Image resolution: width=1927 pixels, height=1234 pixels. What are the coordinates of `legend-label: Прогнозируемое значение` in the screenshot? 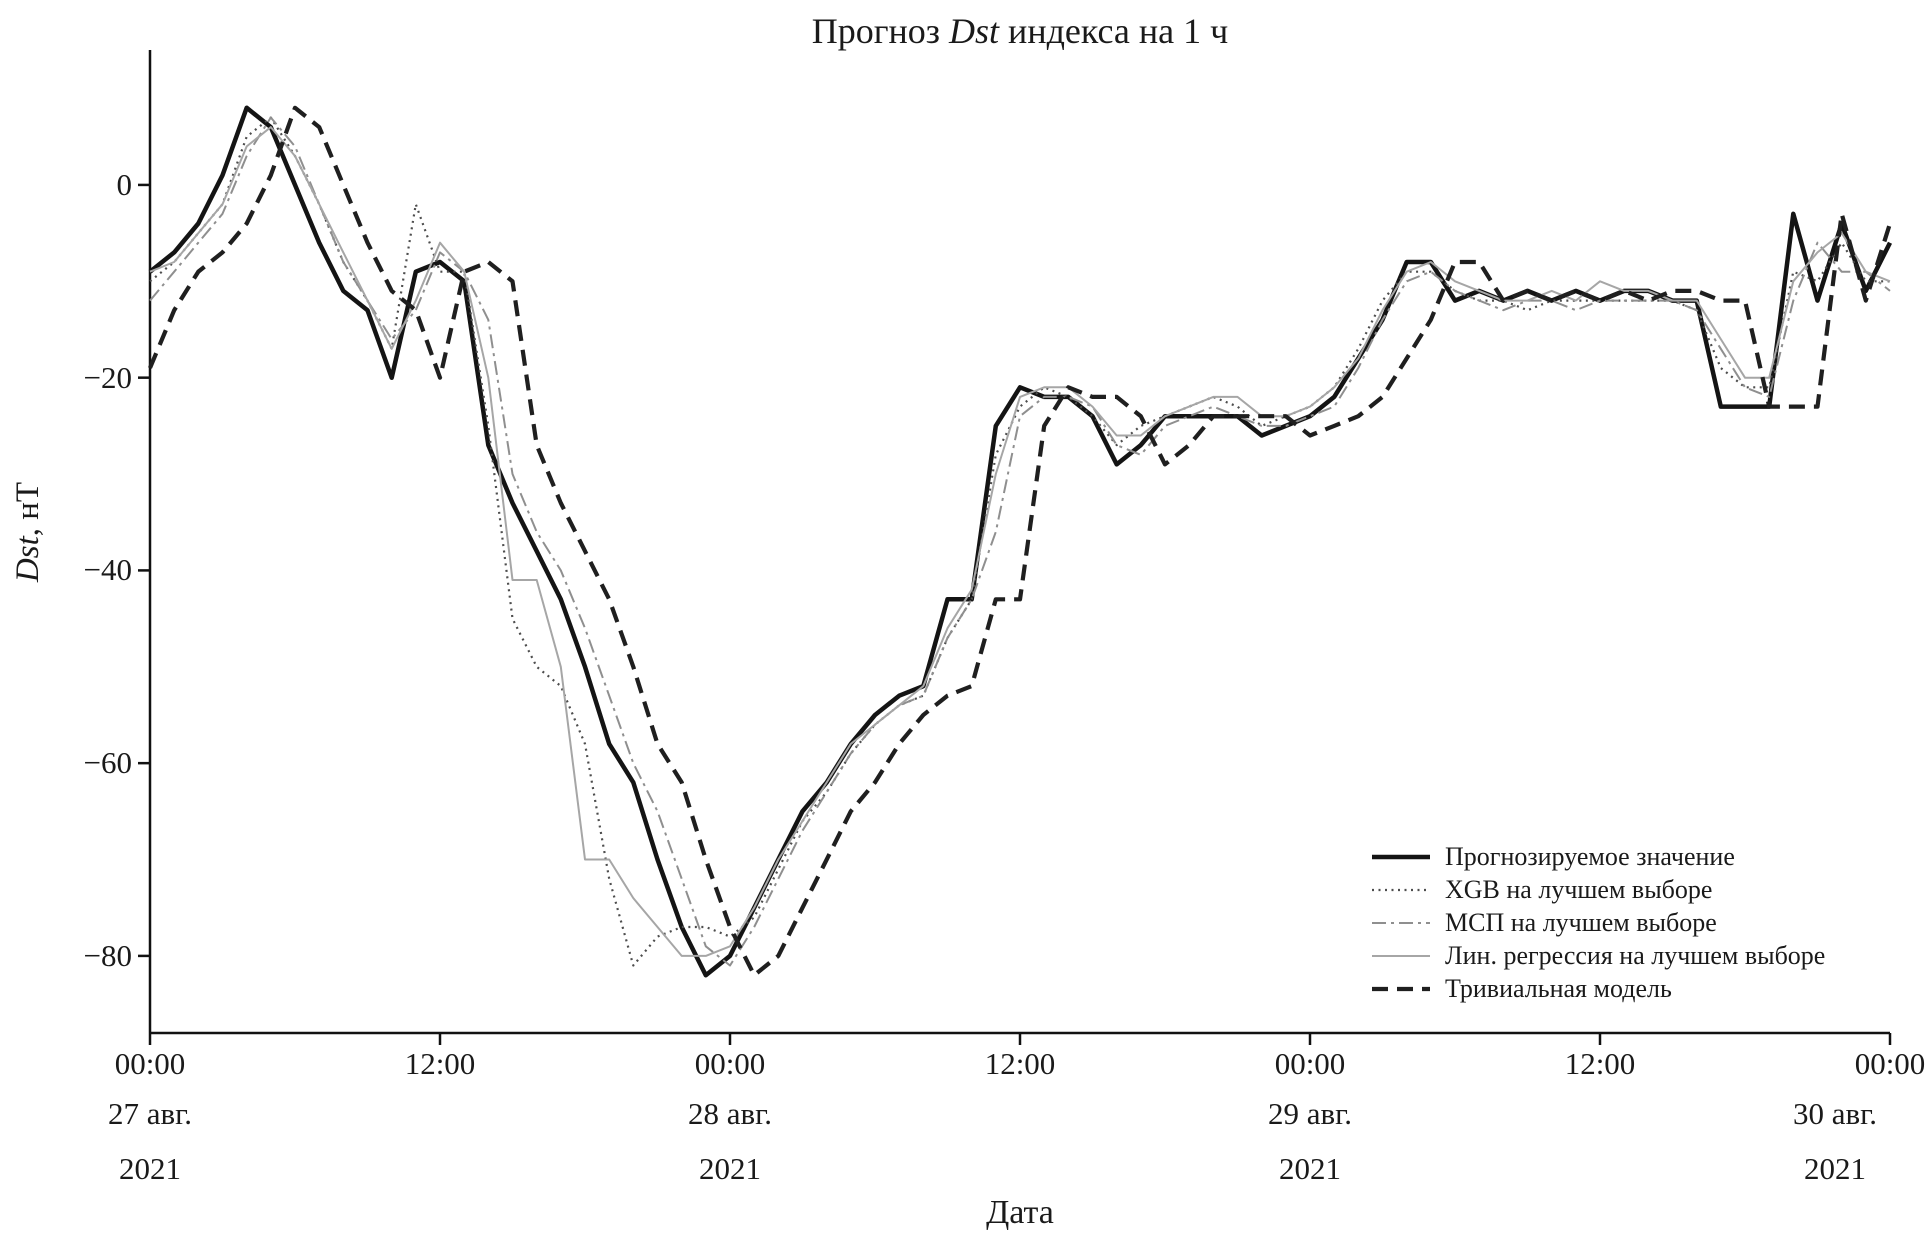 It's located at (1590, 856).